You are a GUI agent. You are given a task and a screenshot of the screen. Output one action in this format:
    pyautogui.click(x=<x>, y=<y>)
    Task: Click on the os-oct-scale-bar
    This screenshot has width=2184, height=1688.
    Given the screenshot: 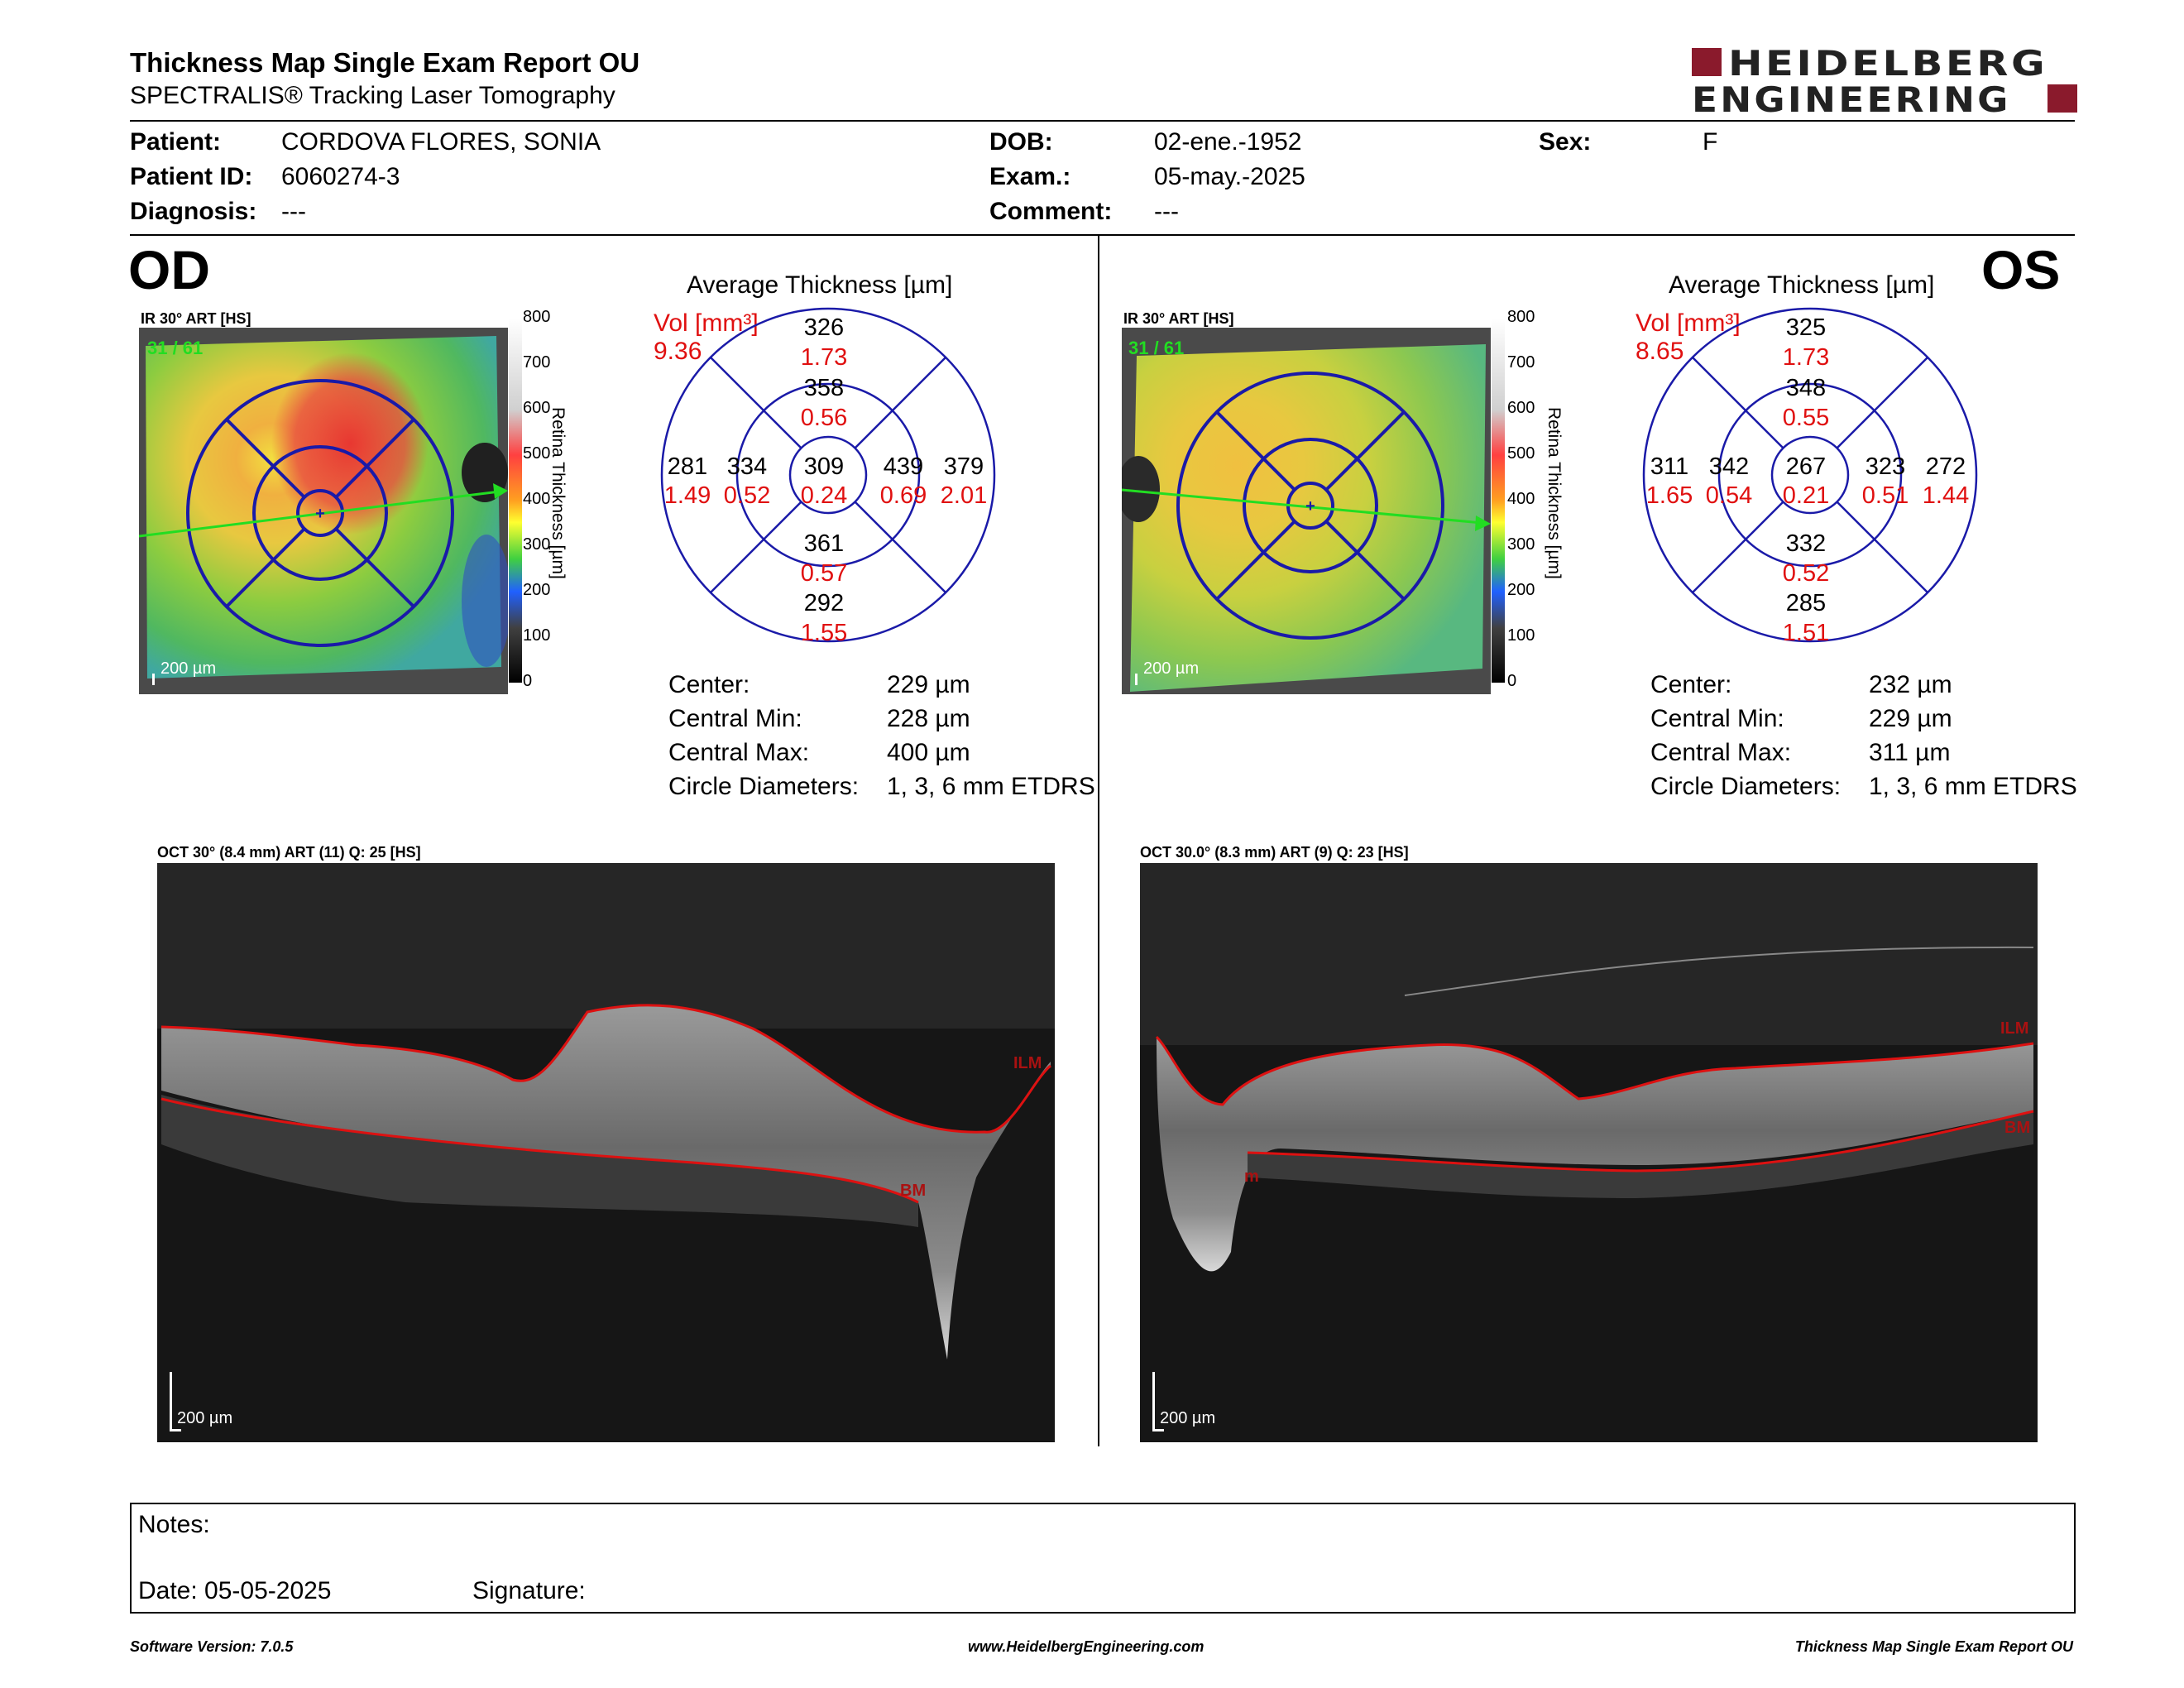 What is the action you would take?
    pyautogui.click(x=1153, y=1401)
    